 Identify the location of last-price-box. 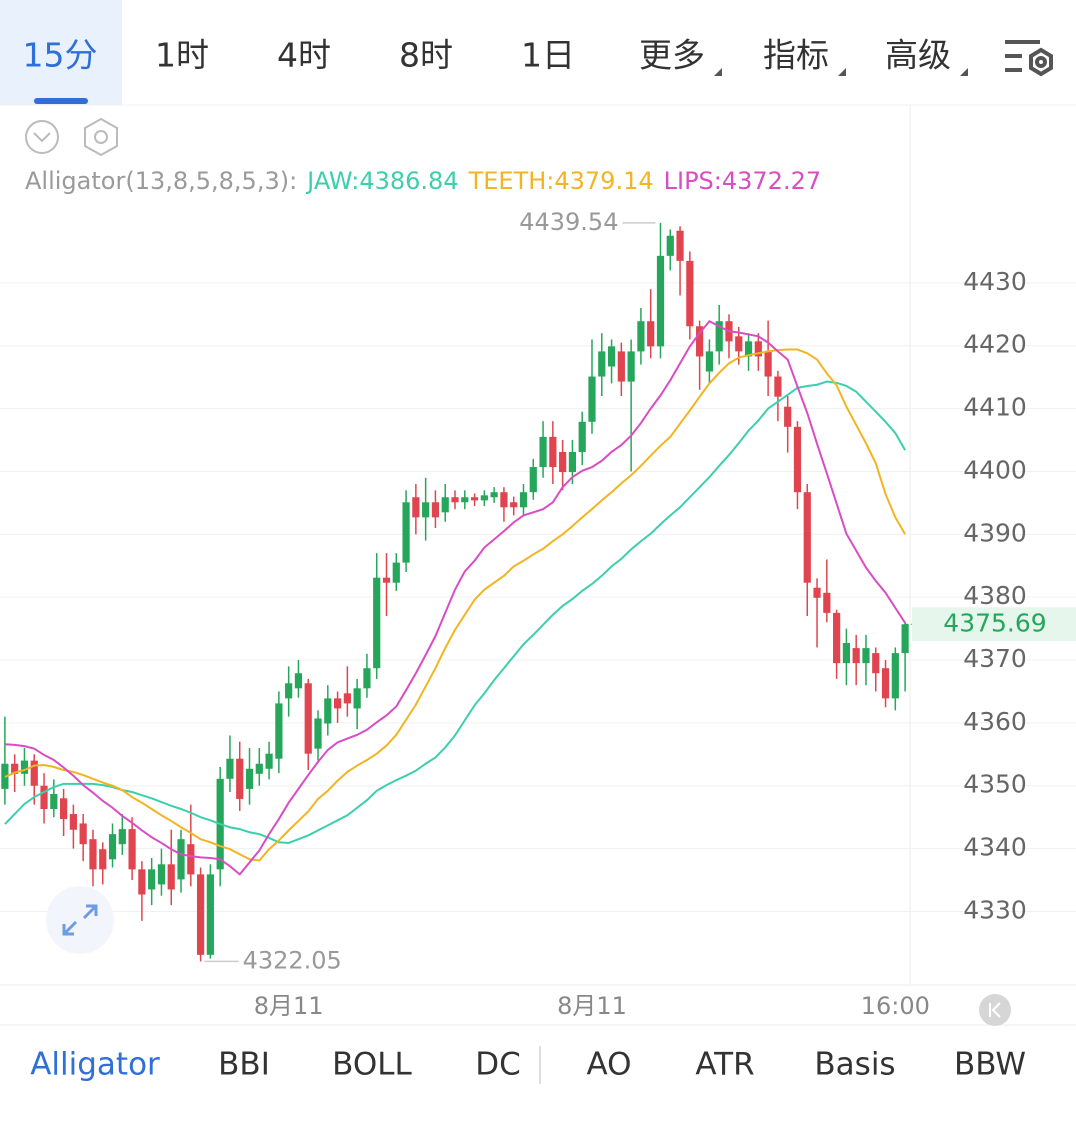
(994, 624).